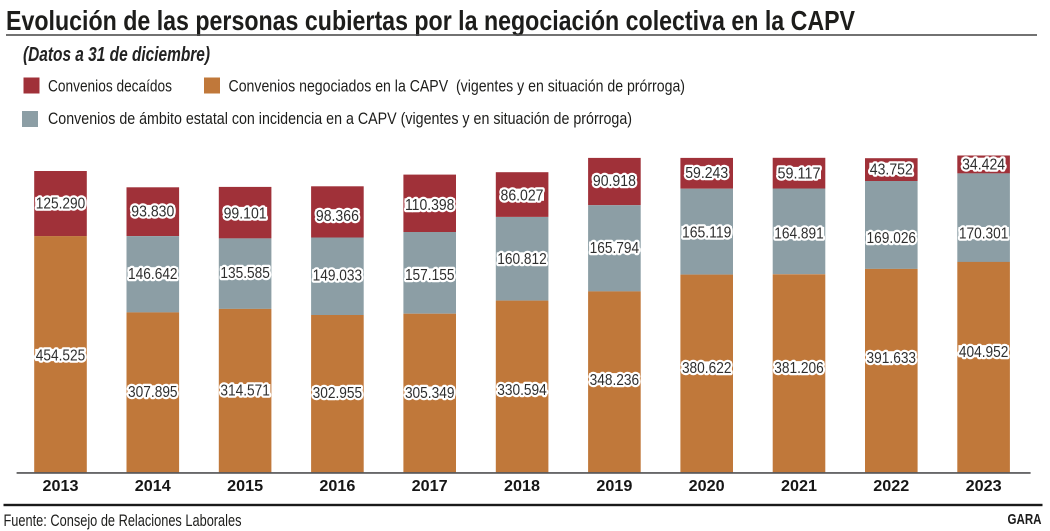 The width and height of the screenshot is (1050, 531). I want to click on svg-text: 34.424, so click(983, 164).